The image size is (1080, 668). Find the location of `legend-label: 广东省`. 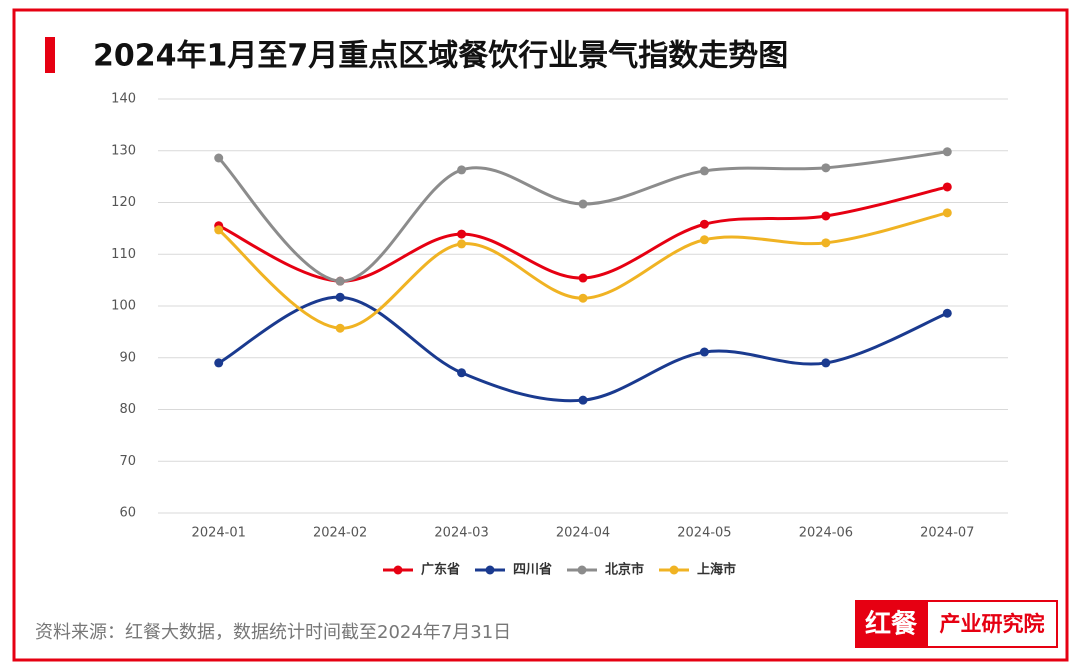

legend-label: 广东省 is located at coordinates (440, 570).